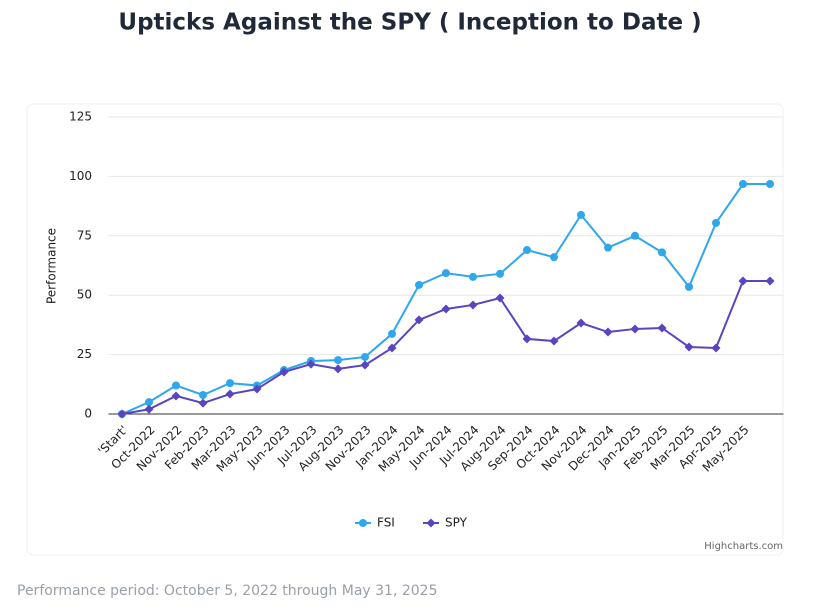 This screenshot has width=817, height=610. What do you see at coordinates (80, 117) in the screenshot?
I see `y-tick-label: 125` at bounding box center [80, 117].